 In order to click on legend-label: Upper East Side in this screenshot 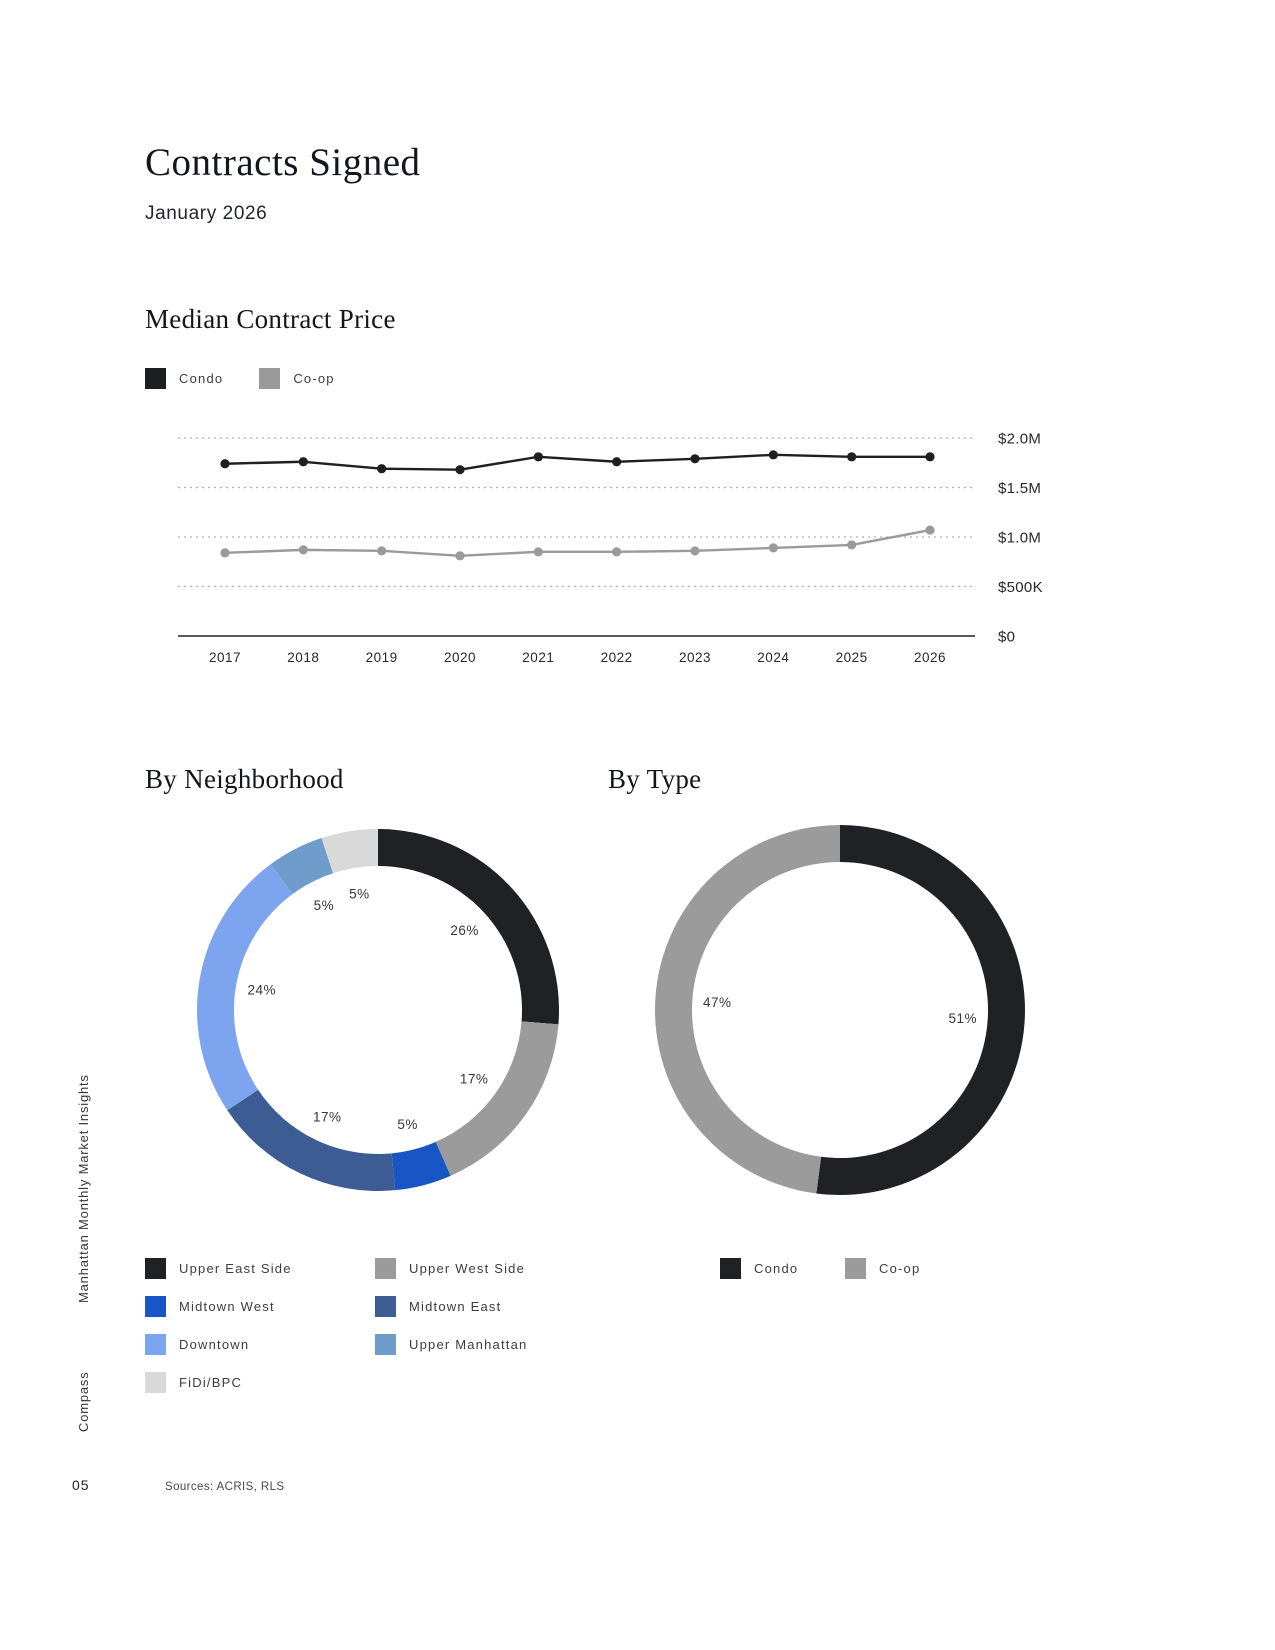, I will do `click(235, 1268)`.